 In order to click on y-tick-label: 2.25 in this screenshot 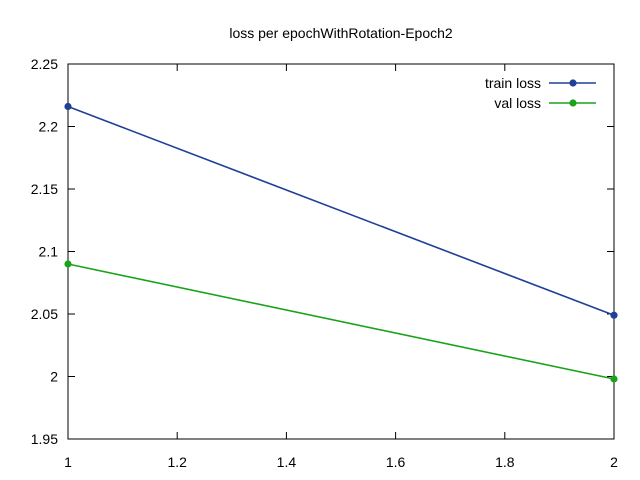, I will do `click(44, 64)`.